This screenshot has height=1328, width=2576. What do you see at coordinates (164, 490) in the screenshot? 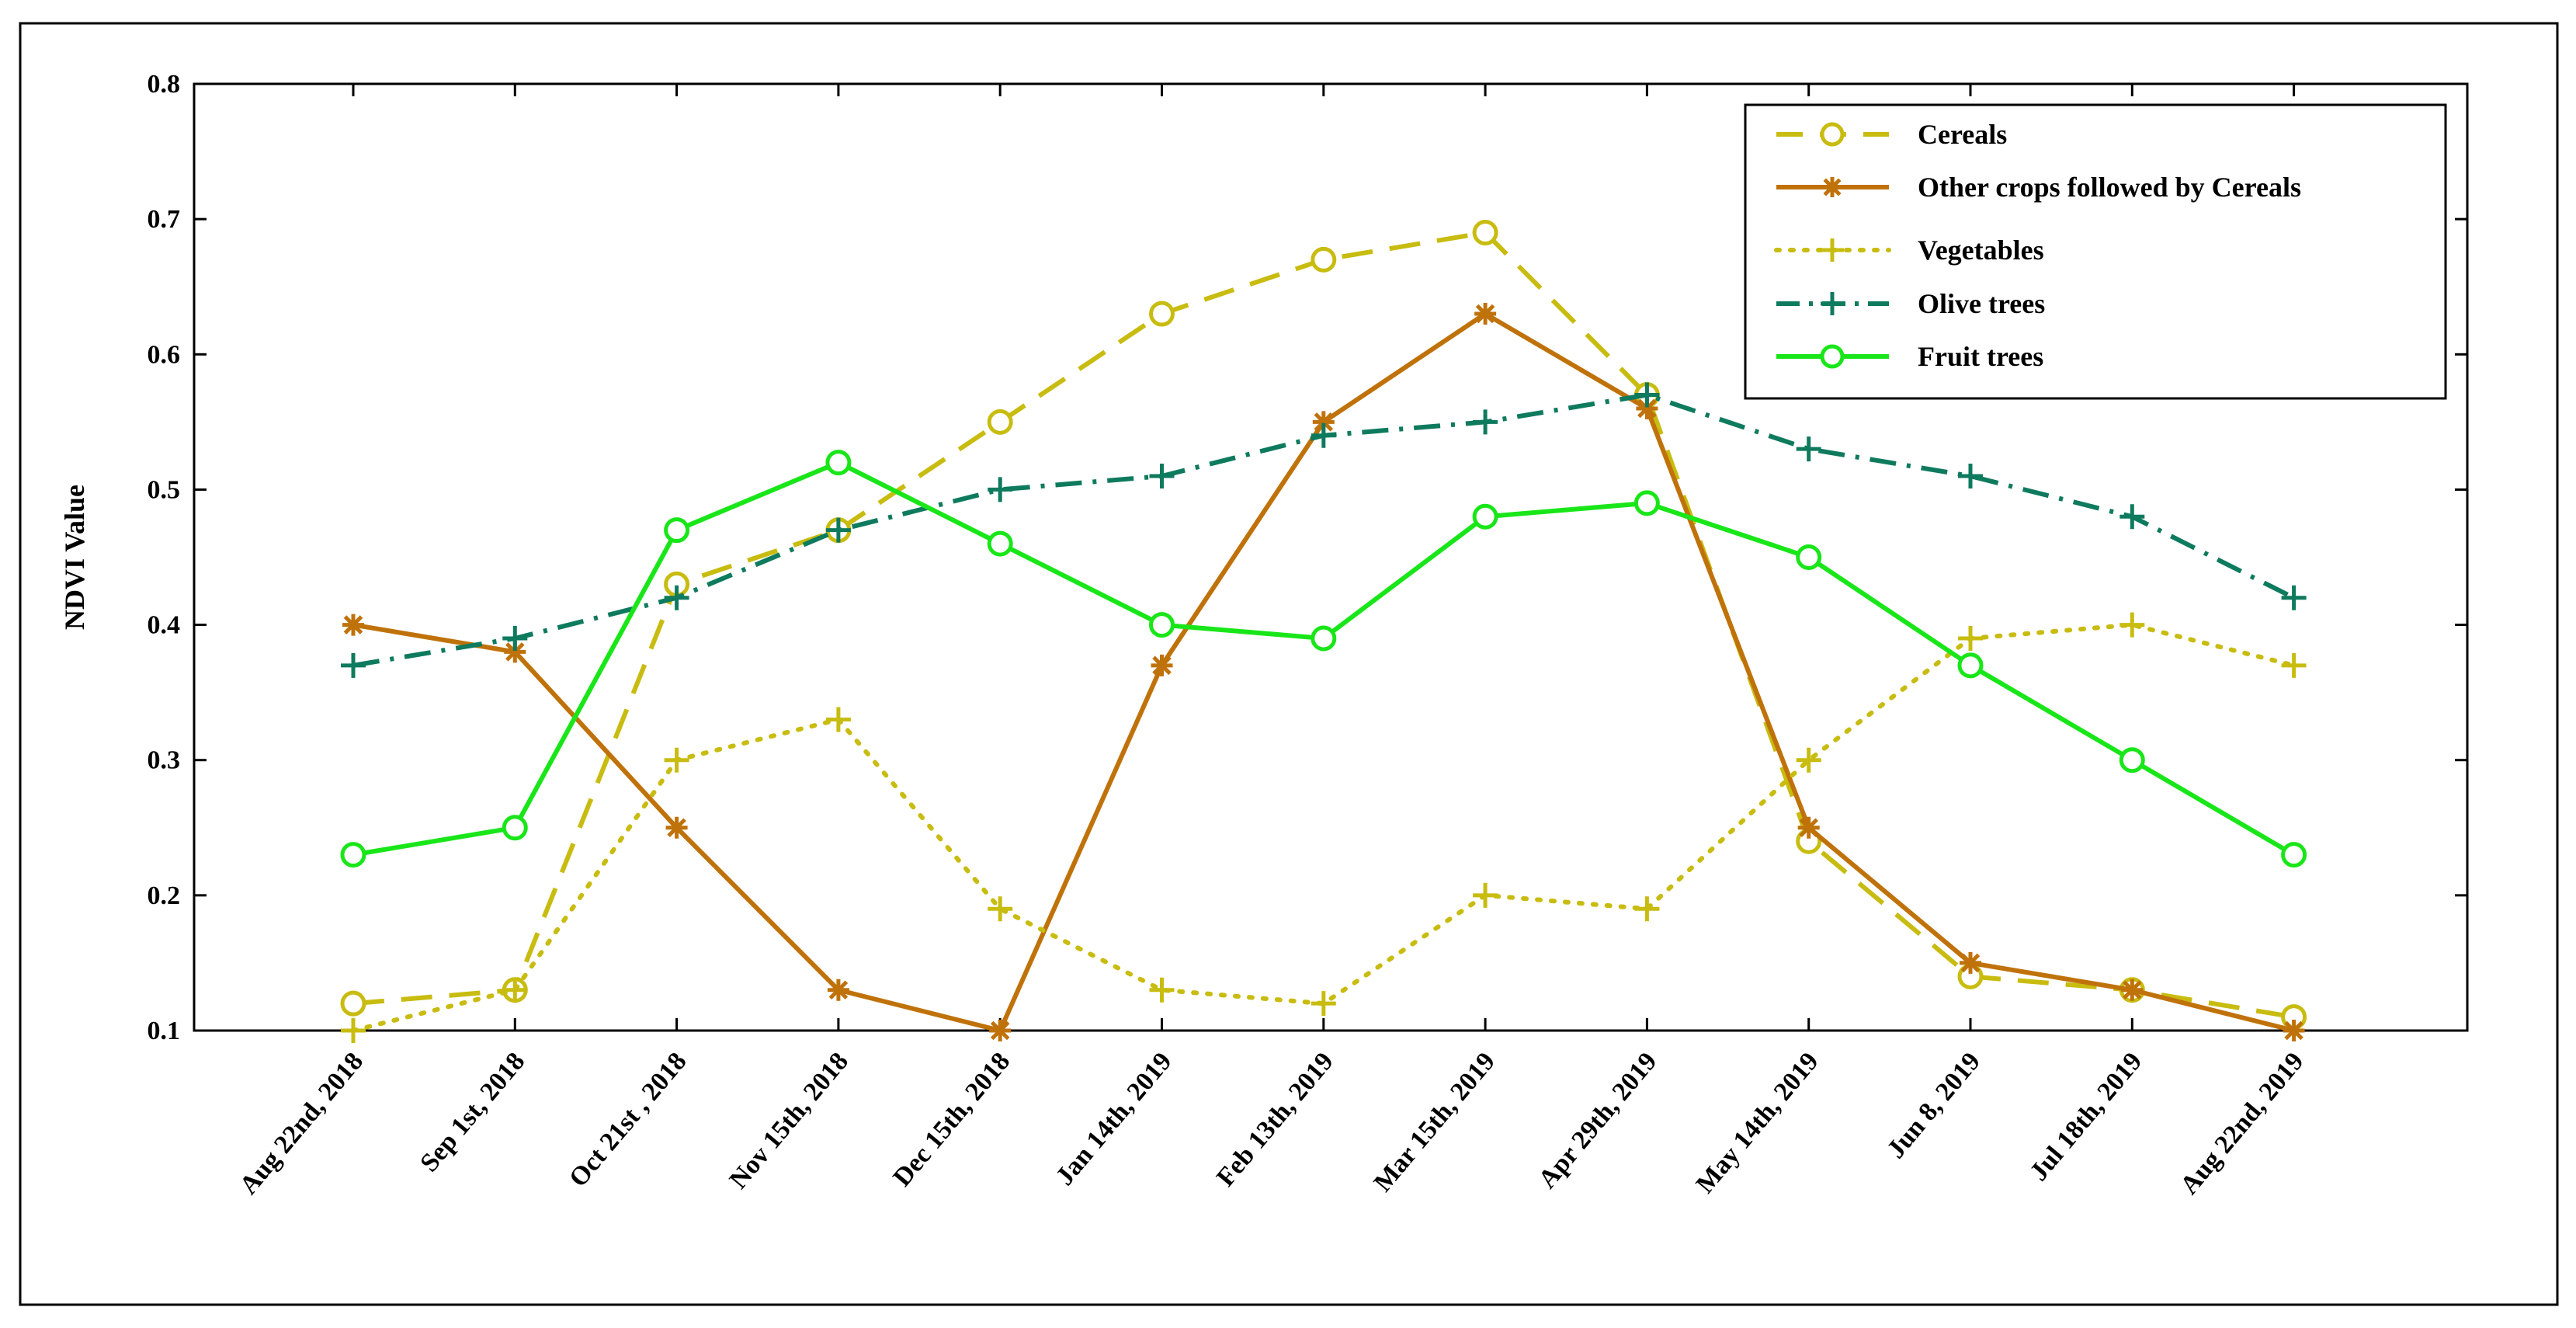
I see `y-tick-label: 0.5` at bounding box center [164, 490].